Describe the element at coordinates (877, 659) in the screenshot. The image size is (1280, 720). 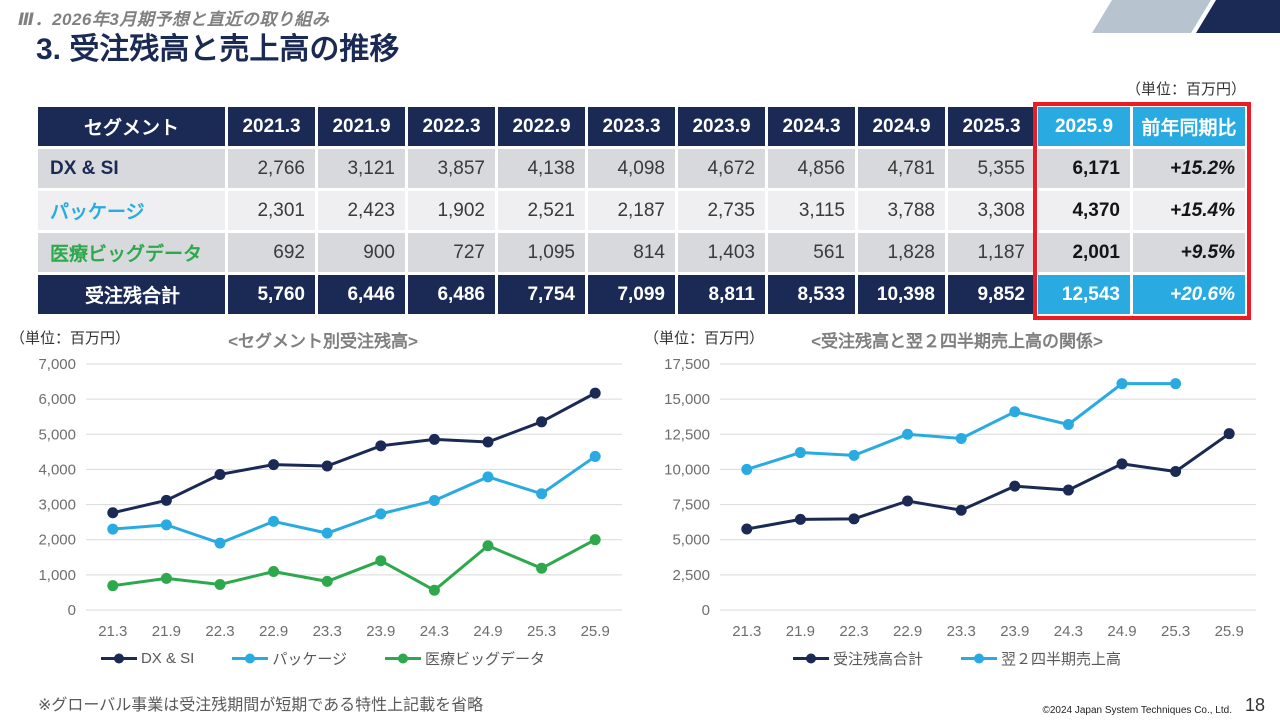
I see `legend-label: 受注残高合計` at that location.